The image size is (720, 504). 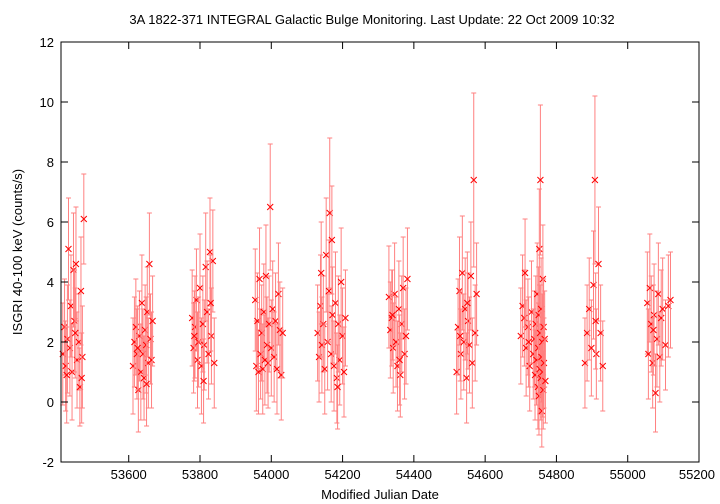 What do you see at coordinates (380, 494) in the screenshot?
I see `x-axis-label: Modified Julian Date` at bounding box center [380, 494].